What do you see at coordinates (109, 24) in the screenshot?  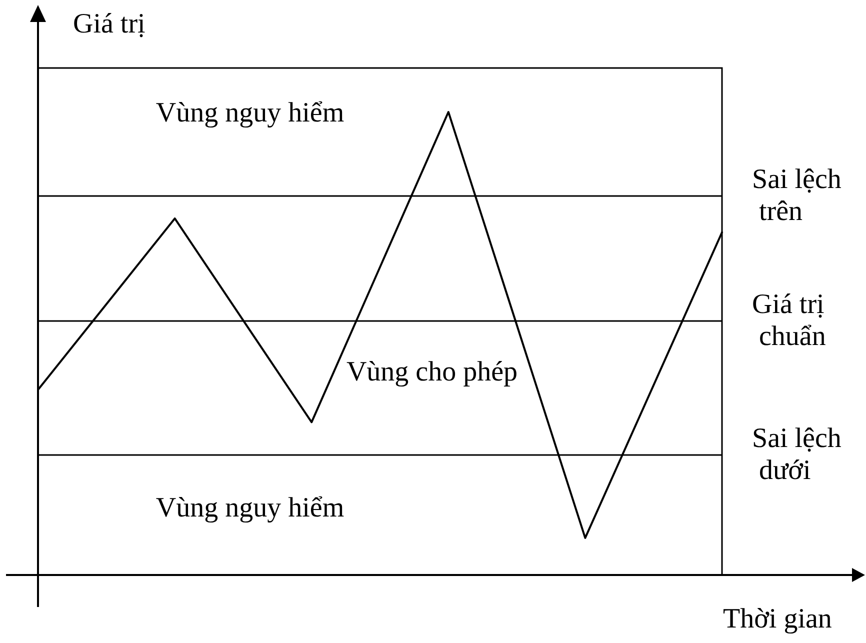 I see `y-axis-title: Giá trị` at bounding box center [109, 24].